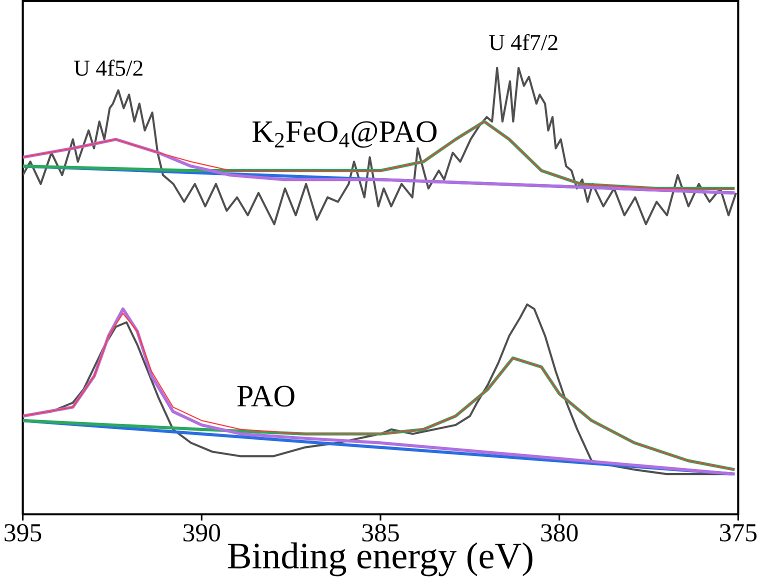 The image size is (761, 580). What do you see at coordinates (23, 533) in the screenshot?
I see `x-tick-label: 395` at bounding box center [23, 533].